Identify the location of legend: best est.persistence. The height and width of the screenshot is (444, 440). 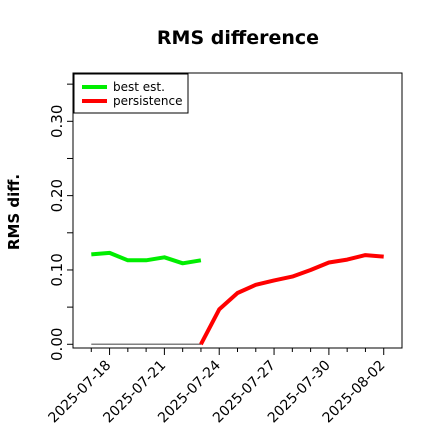
(131, 93).